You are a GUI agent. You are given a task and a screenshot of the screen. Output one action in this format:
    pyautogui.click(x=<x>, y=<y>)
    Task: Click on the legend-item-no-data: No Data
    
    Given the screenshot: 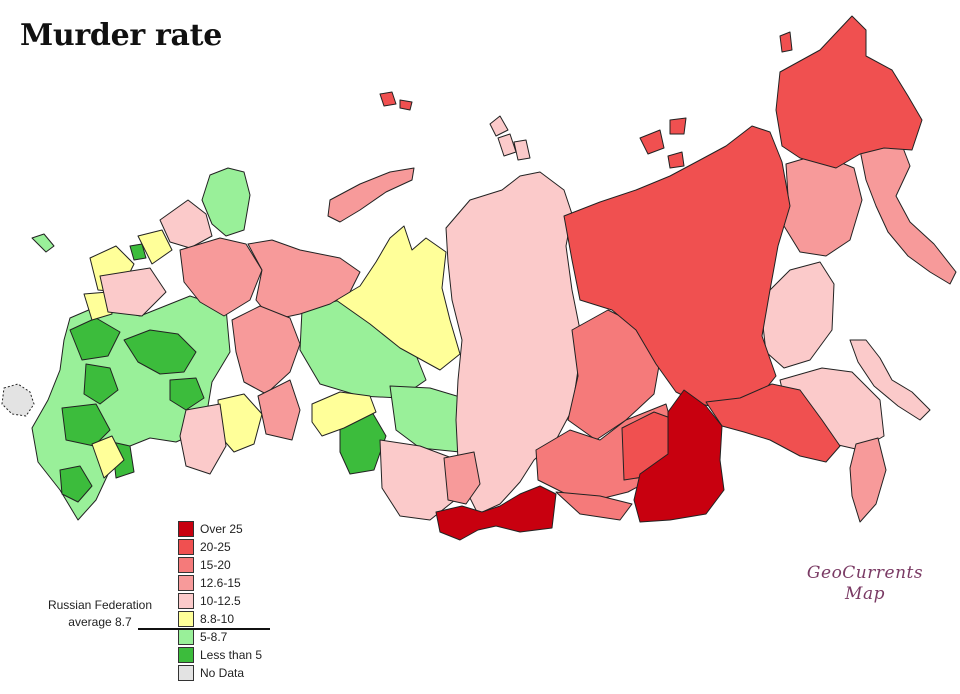 What is the action you would take?
    pyautogui.click(x=220, y=673)
    